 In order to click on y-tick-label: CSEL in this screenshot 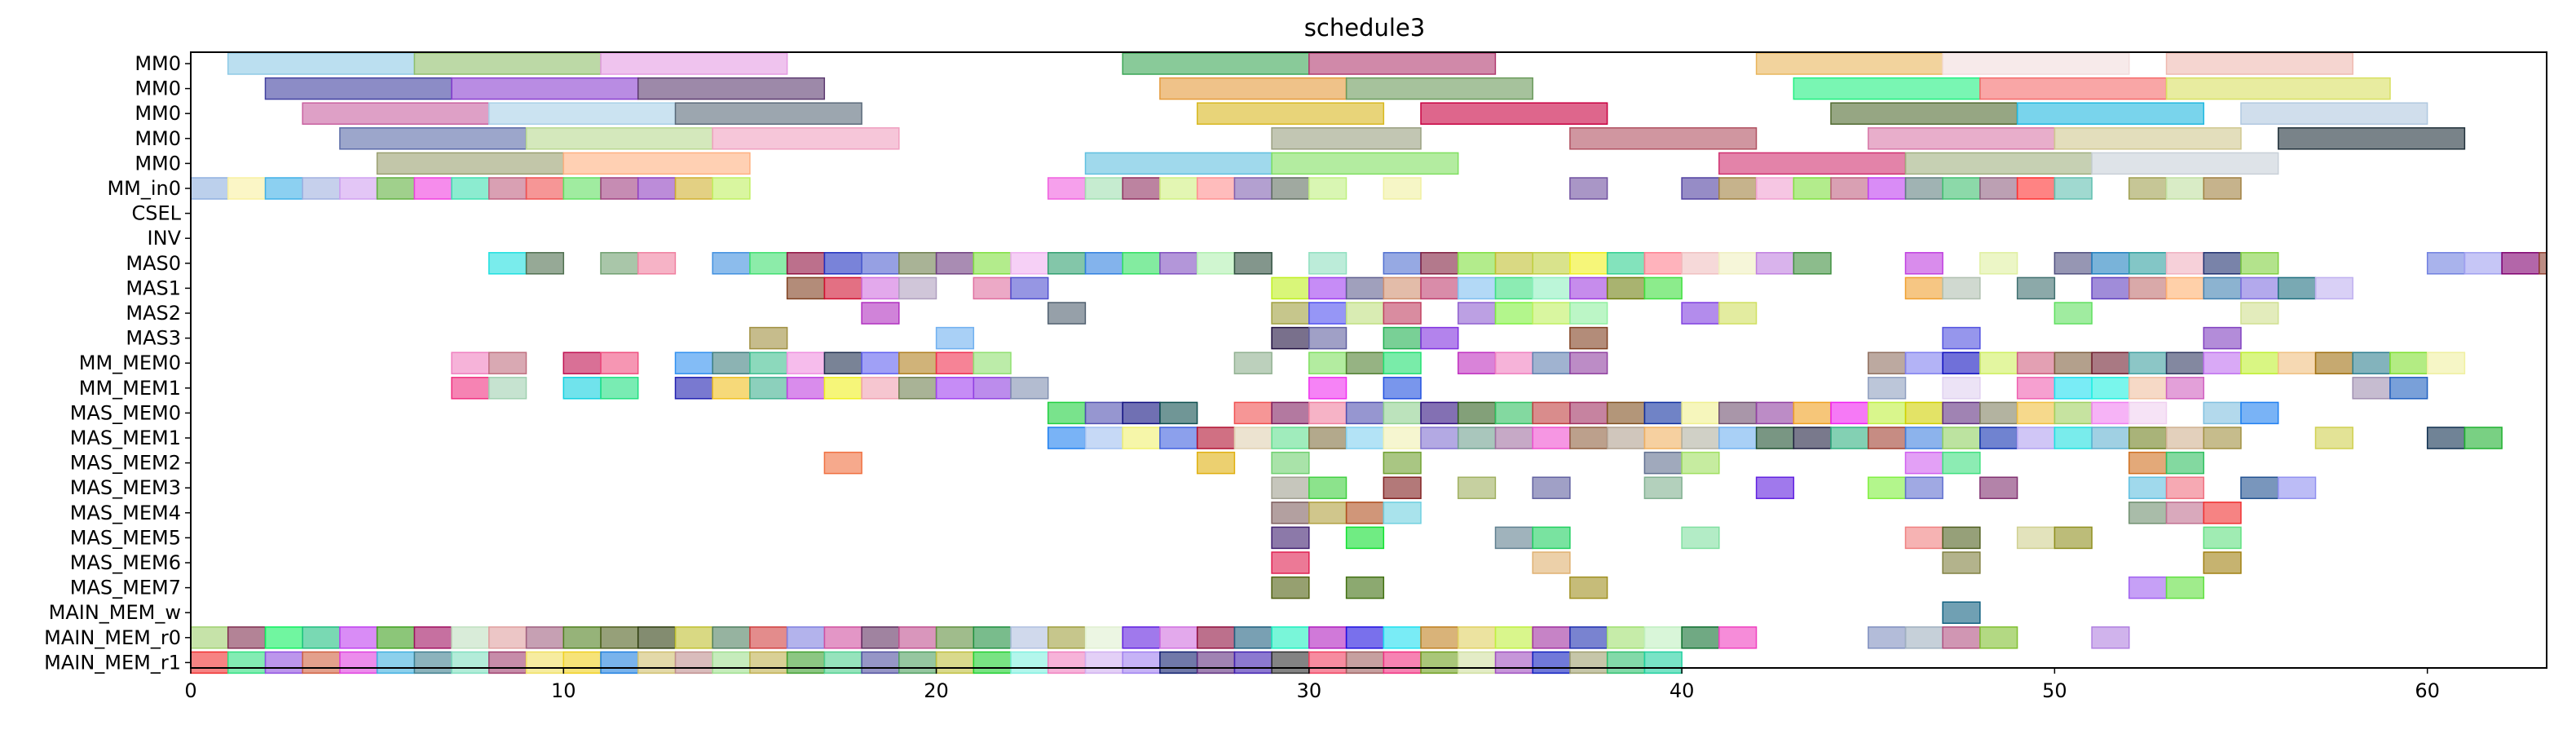, I will do `click(156, 213)`.